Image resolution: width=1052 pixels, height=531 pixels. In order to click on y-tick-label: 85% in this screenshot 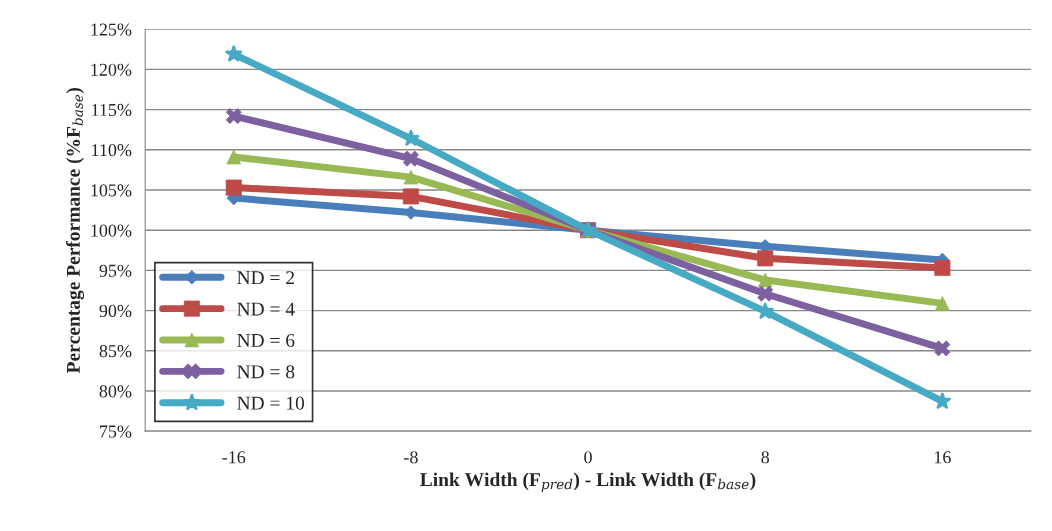, I will do `click(115, 351)`.